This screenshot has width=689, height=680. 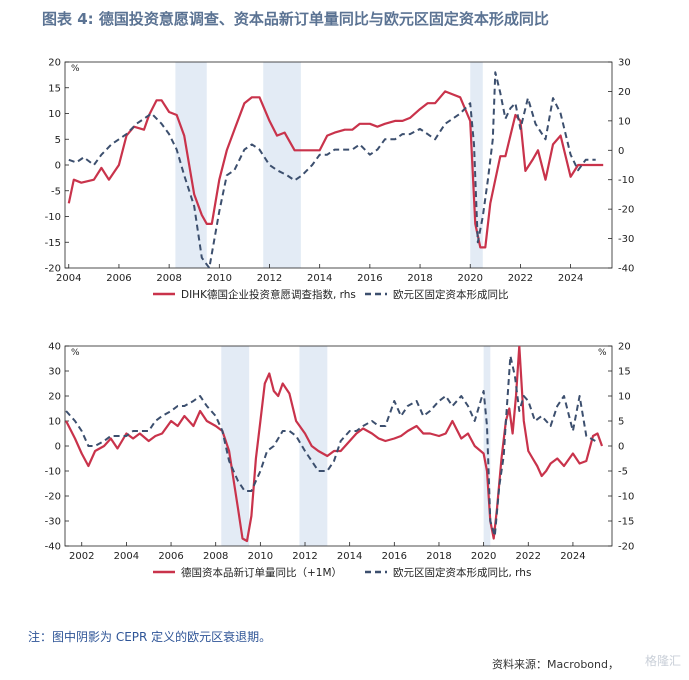 I want to click on page-title: 图表 4: 德国投资意愿调查、资本品新订单量同比与欧元区固定资本形成同比, so click(x=295, y=19).